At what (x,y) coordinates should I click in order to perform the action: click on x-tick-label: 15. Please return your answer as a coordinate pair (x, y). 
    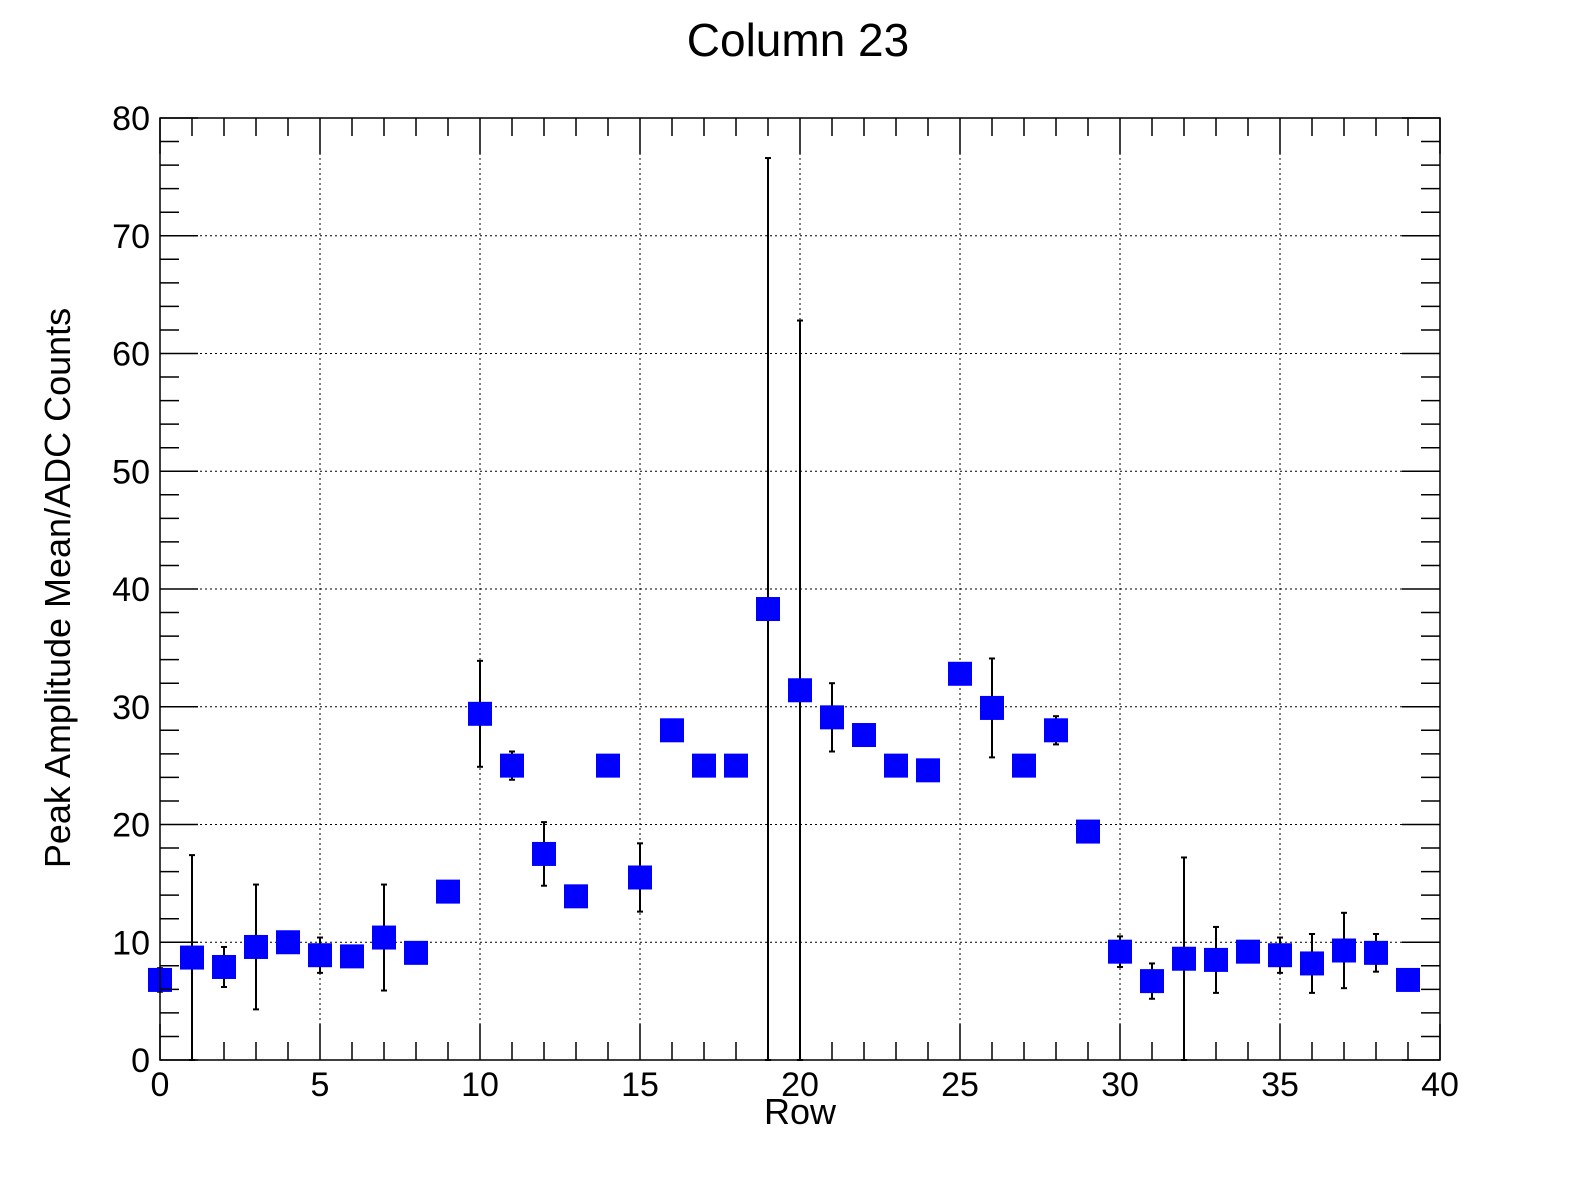
    Looking at the image, I should click on (640, 1085).